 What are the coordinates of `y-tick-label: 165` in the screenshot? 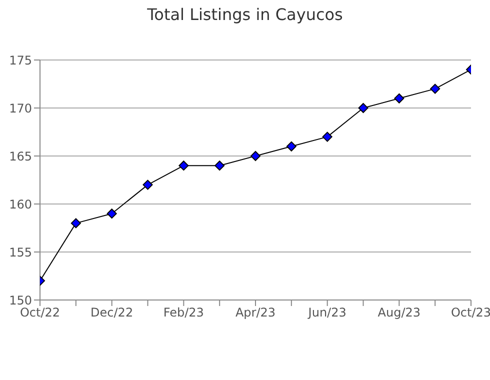 It's located at (20, 156).